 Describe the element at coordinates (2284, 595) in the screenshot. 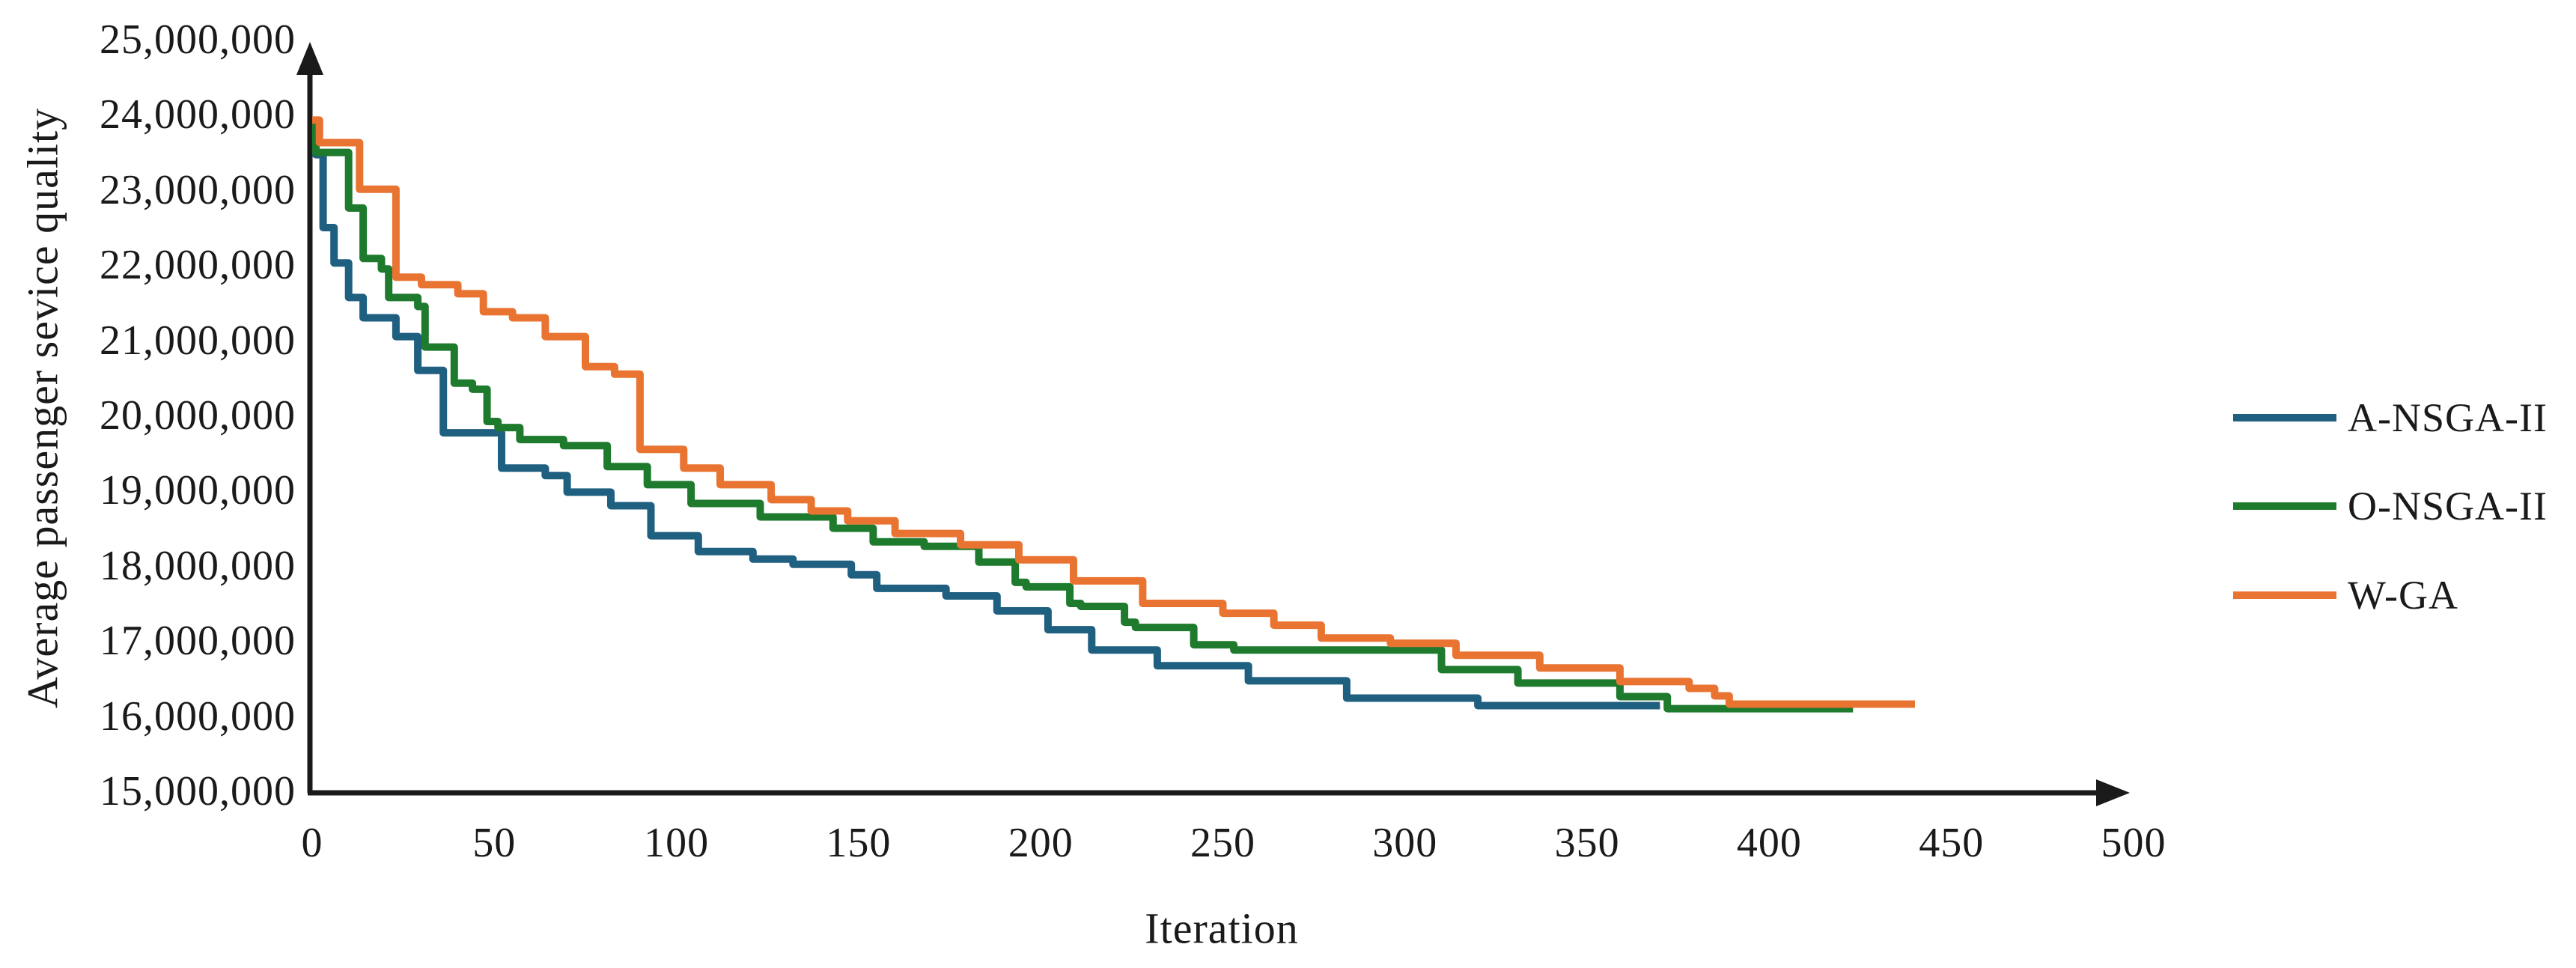

I see `w-ga-line-swatch-icon` at that location.